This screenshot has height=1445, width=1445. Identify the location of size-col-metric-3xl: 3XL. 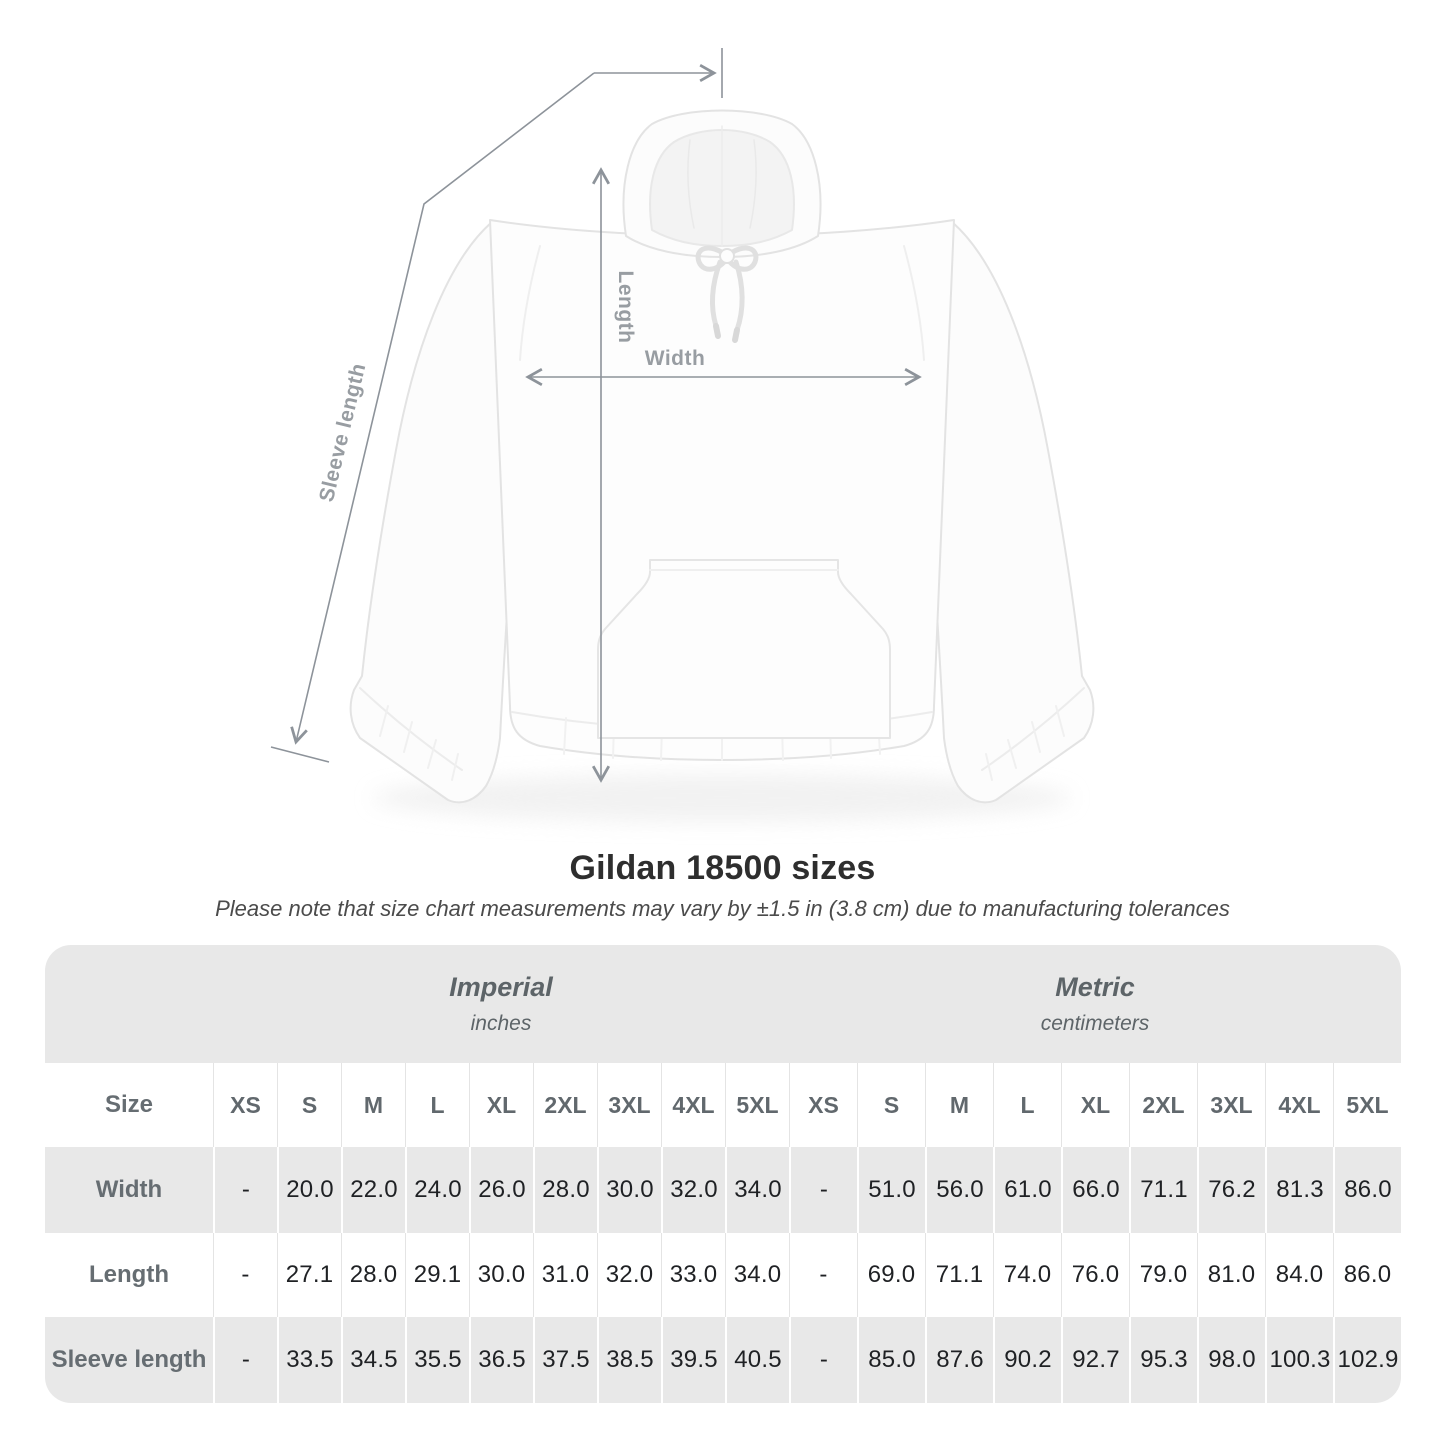
(1231, 1105).